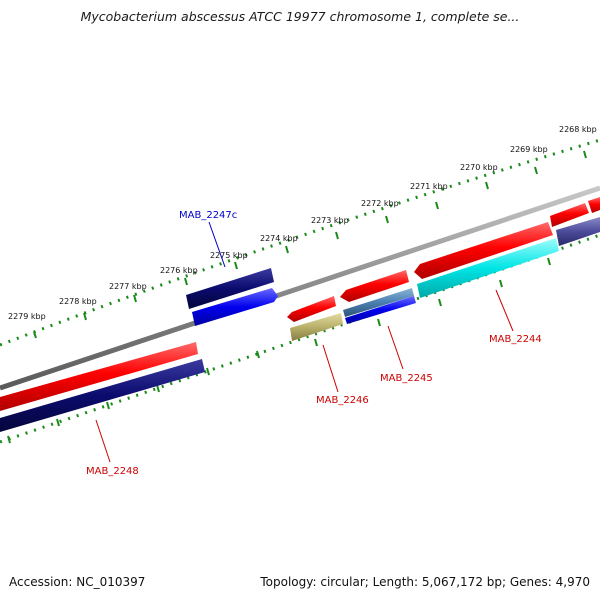 The image size is (600, 600). Describe the element at coordinates (27, 316) in the screenshot. I see `tick-label: 2279 kbp` at that location.